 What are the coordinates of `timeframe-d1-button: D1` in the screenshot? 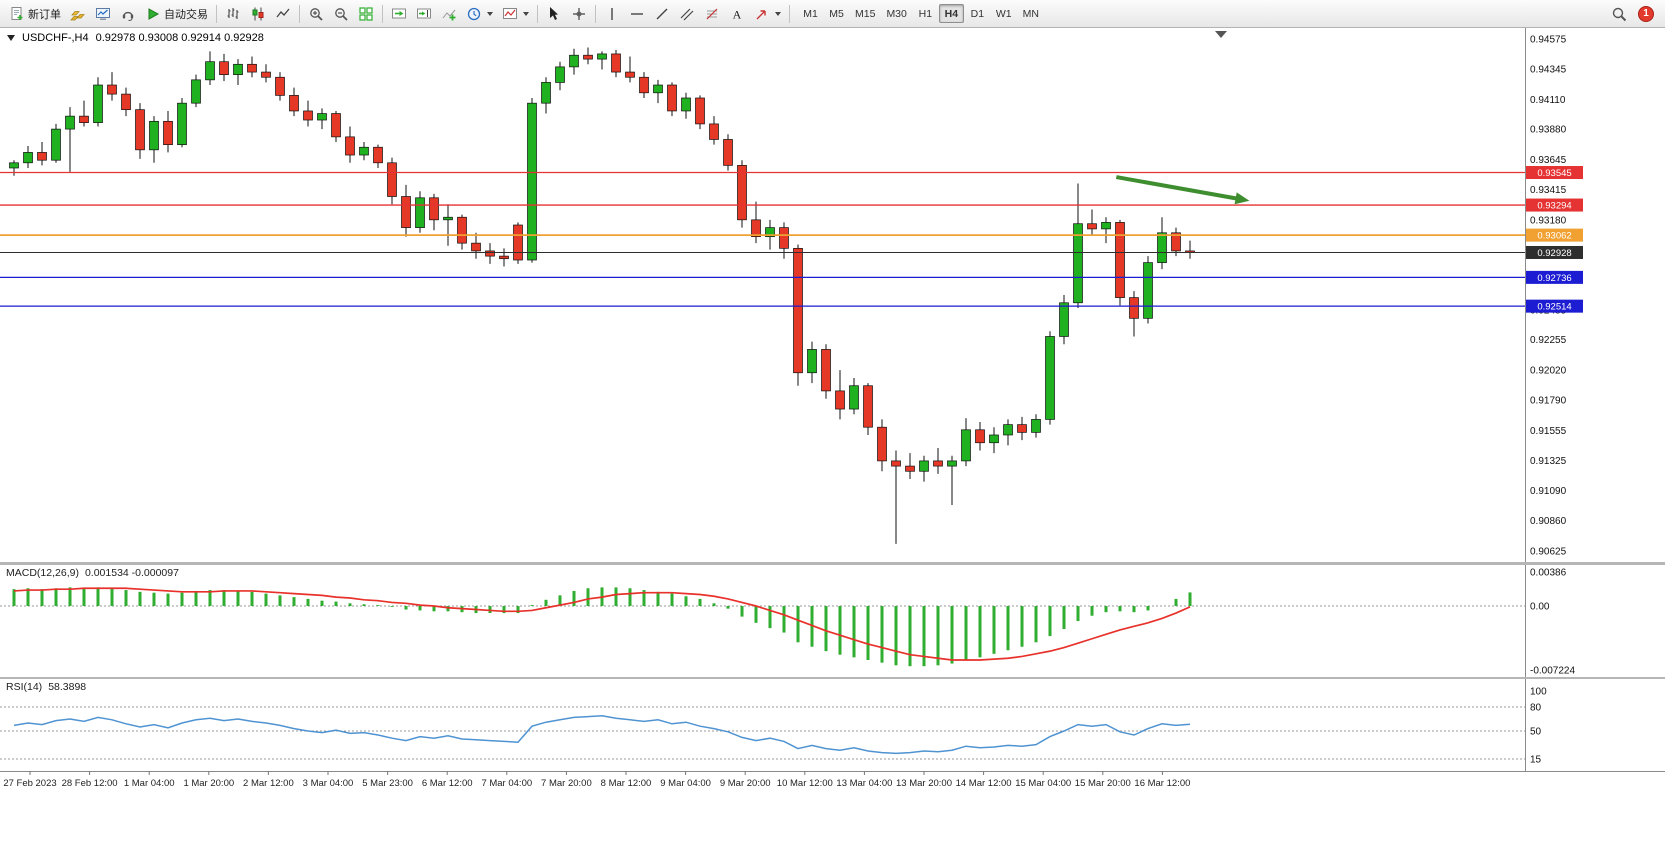 It's located at (977, 13).